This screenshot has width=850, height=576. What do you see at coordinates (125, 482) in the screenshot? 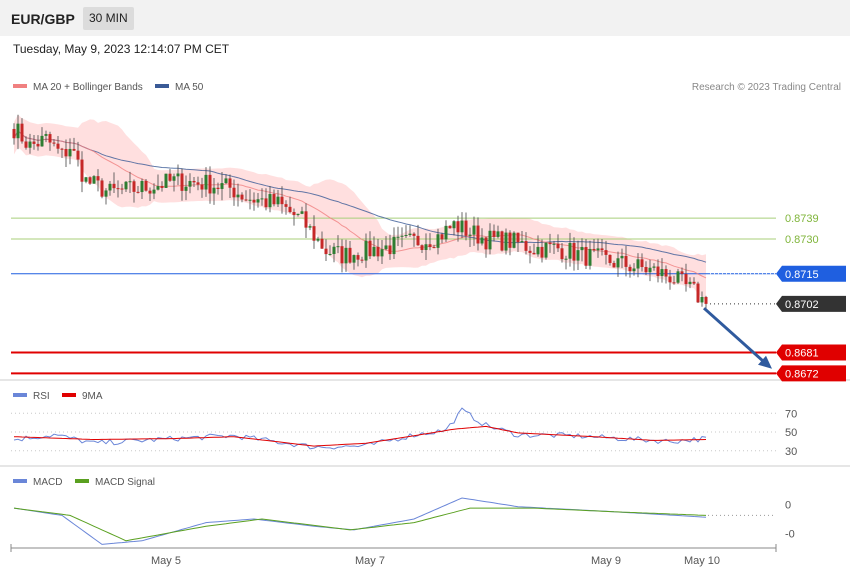
I see `legend-macd-signal: MACD Signal` at bounding box center [125, 482].